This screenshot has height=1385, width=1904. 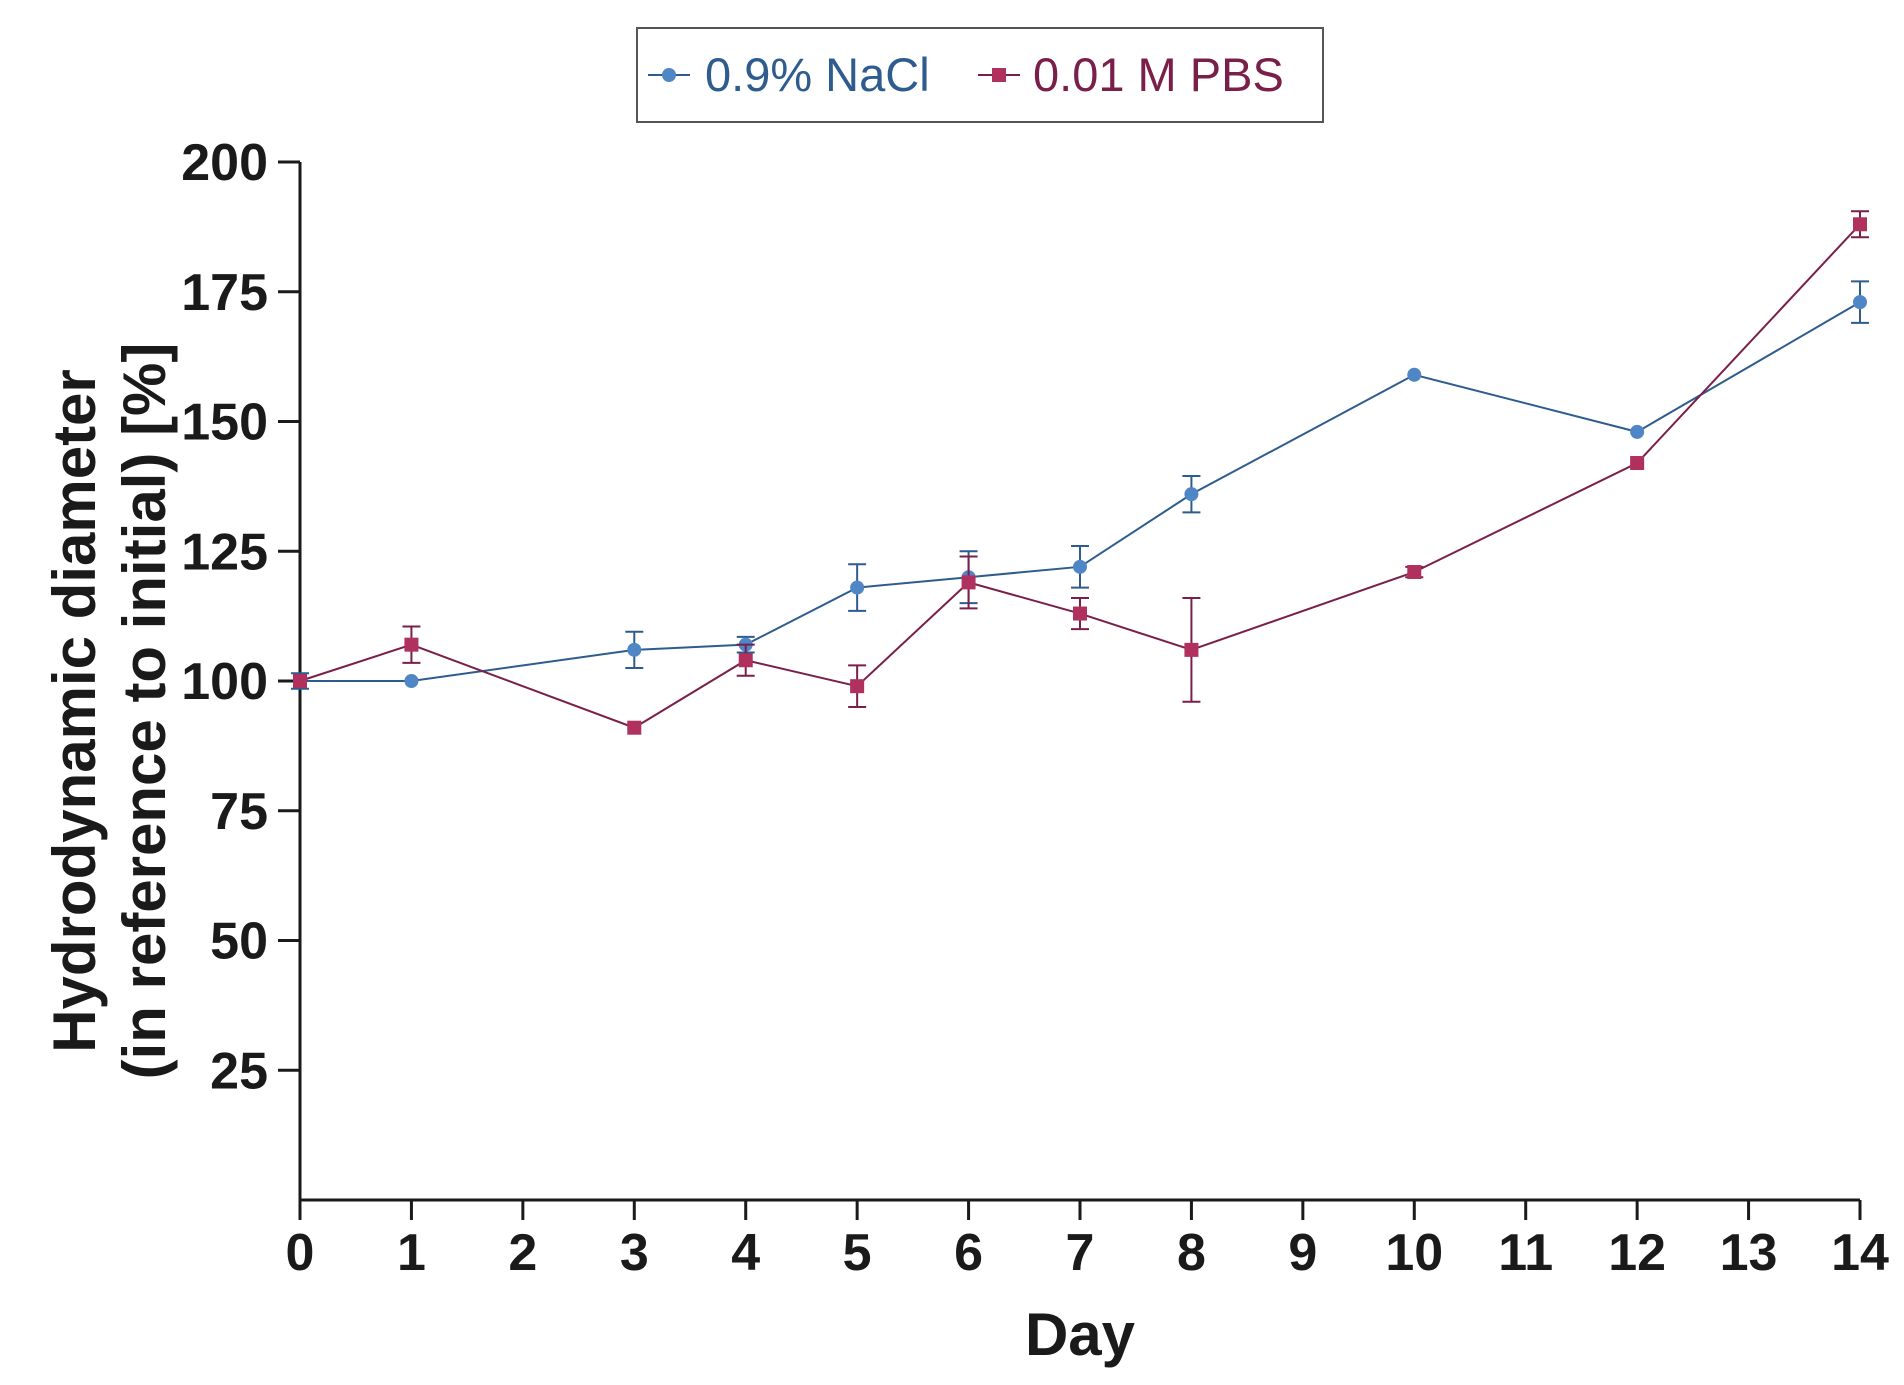 What do you see at coordinates (1080, 1253) in the screenshot?
I see `x-tick-label: 7` at bounding box center [1080, 1253].